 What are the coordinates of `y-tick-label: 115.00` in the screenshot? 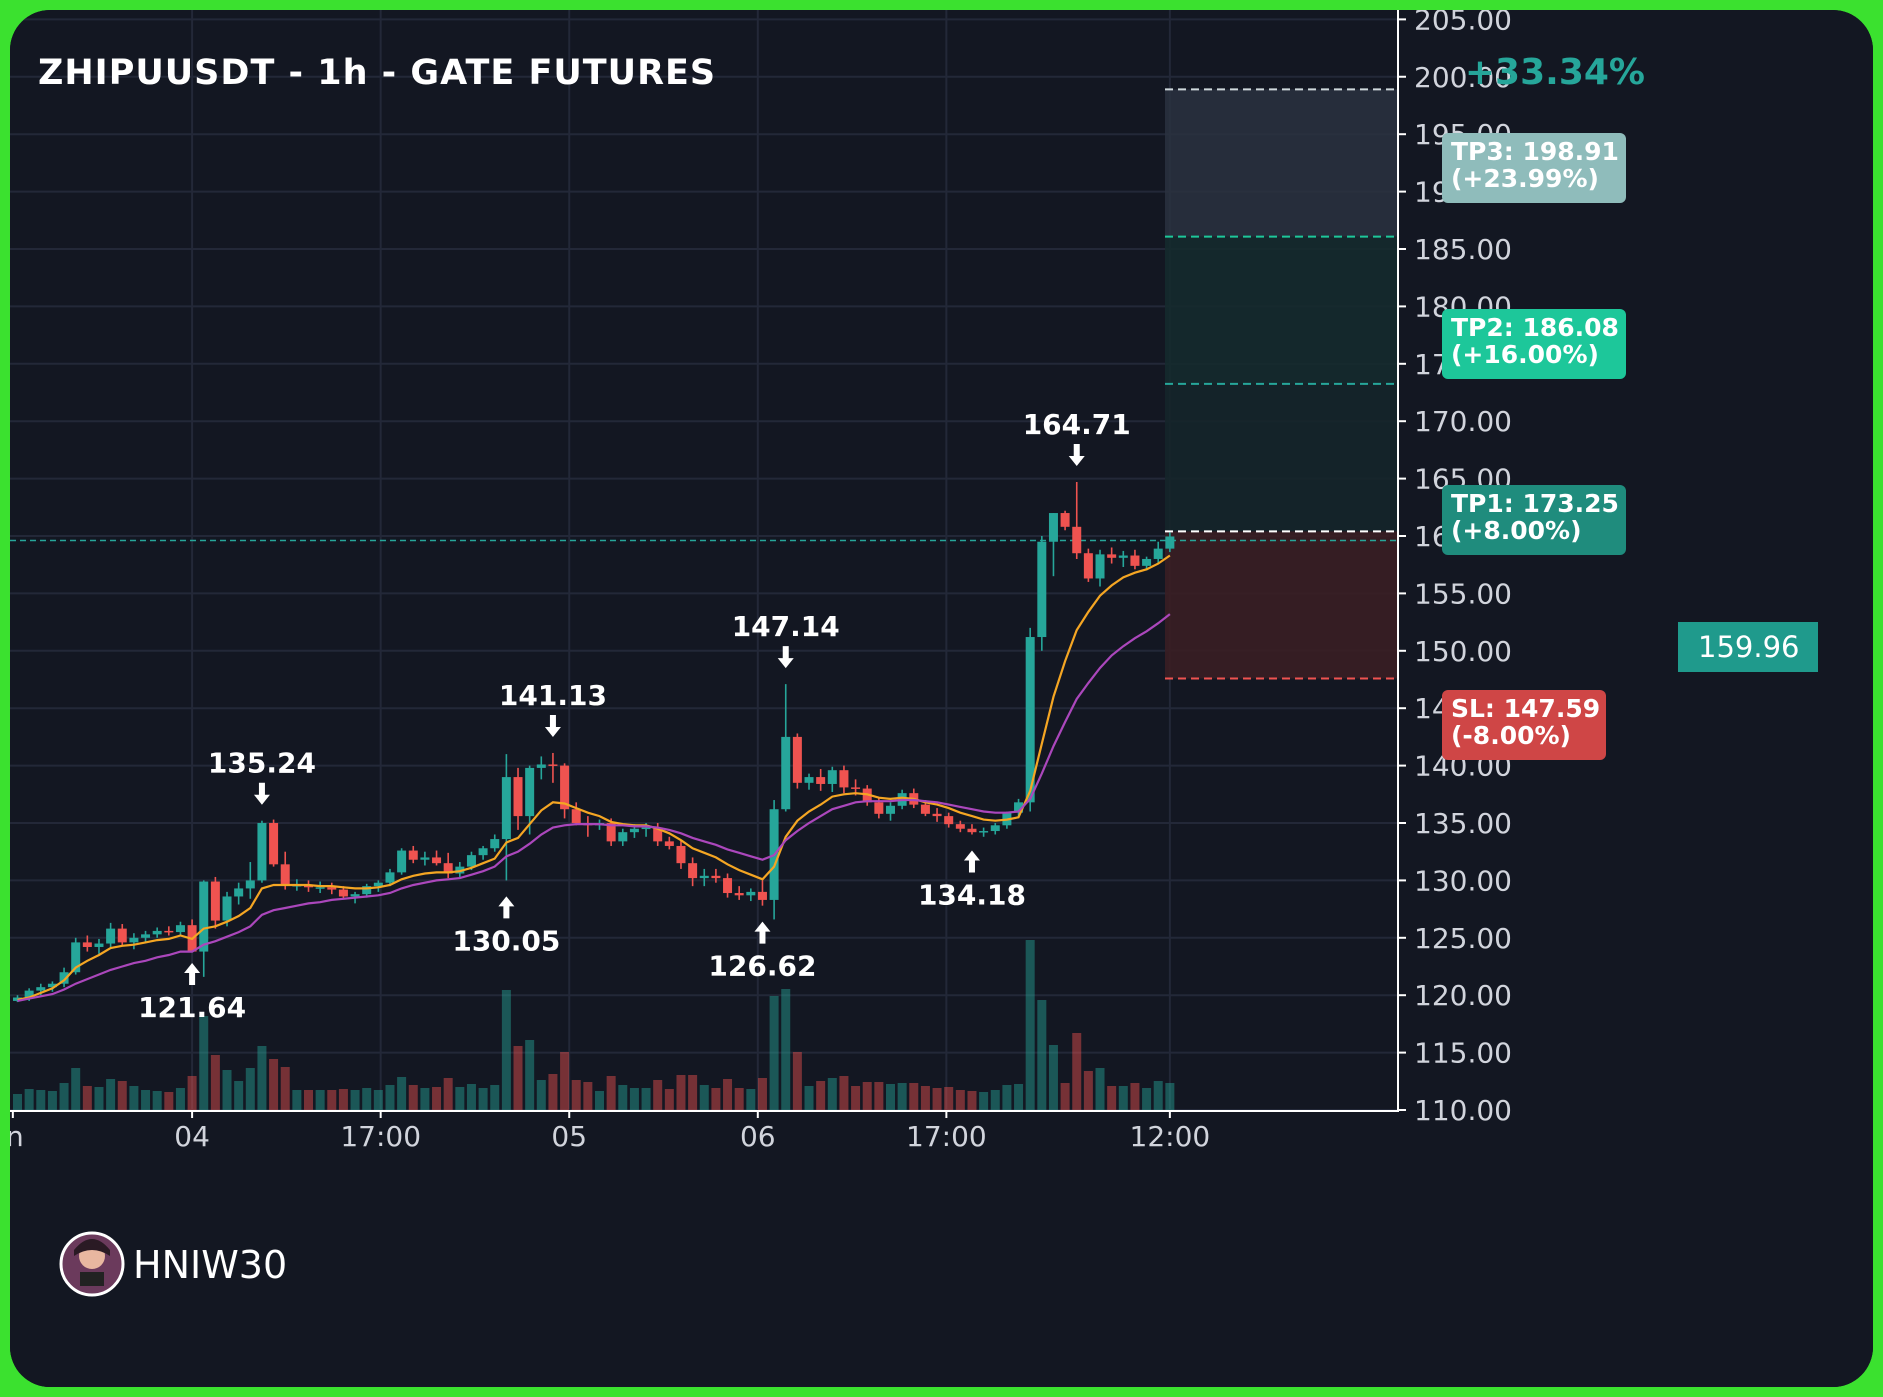 It's located at (1463, 1053).